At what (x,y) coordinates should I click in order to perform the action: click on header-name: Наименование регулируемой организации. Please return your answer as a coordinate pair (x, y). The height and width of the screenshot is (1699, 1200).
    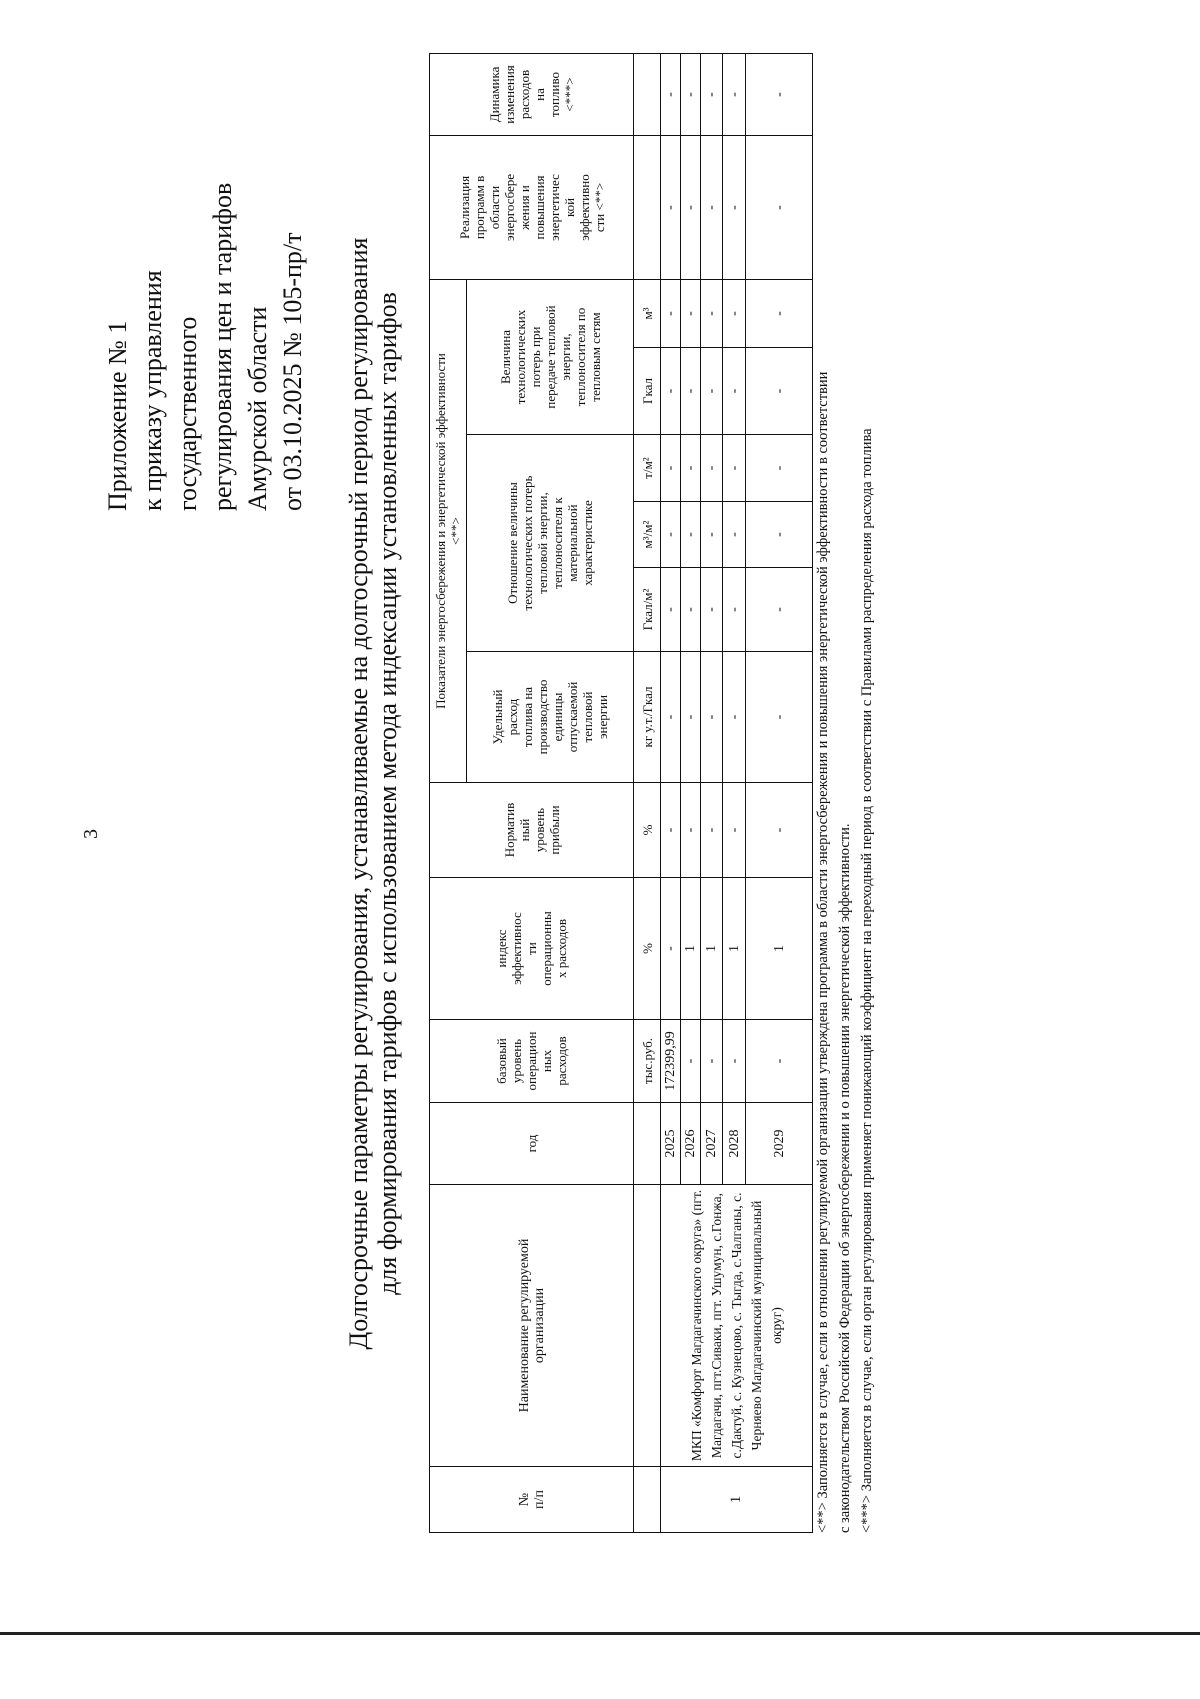
    Looking at the image, I should click on (531, 1325).